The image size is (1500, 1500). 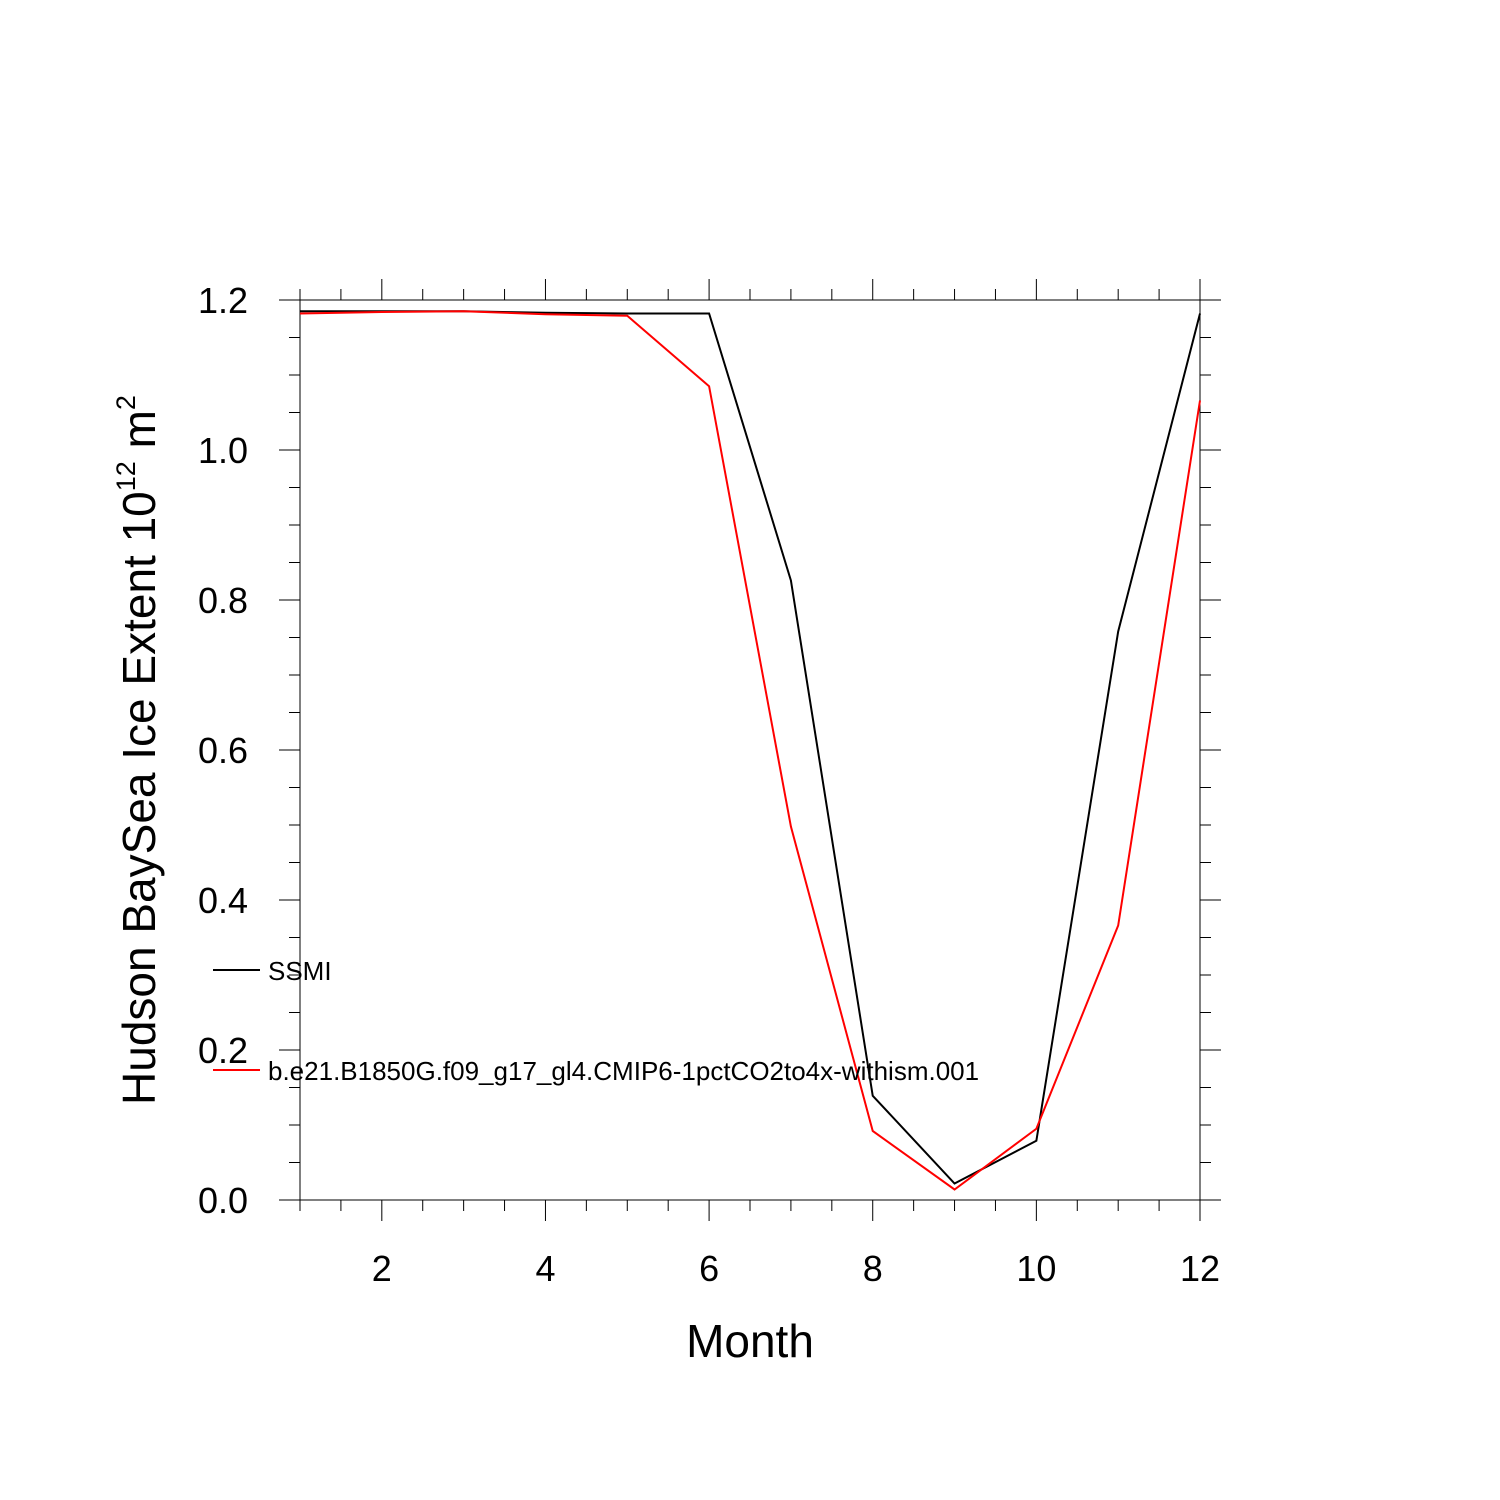 I want to click on y-axis-label-main: Hudson BaySea Ice Extent 10, so click(x=139, y=798).